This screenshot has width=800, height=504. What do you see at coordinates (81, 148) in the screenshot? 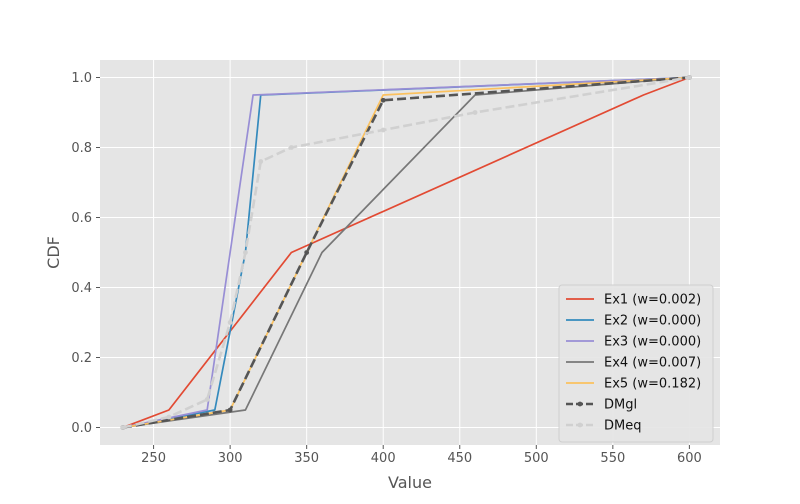
I see `y-tick-label: 0.8` at bounding box center [81, 148].